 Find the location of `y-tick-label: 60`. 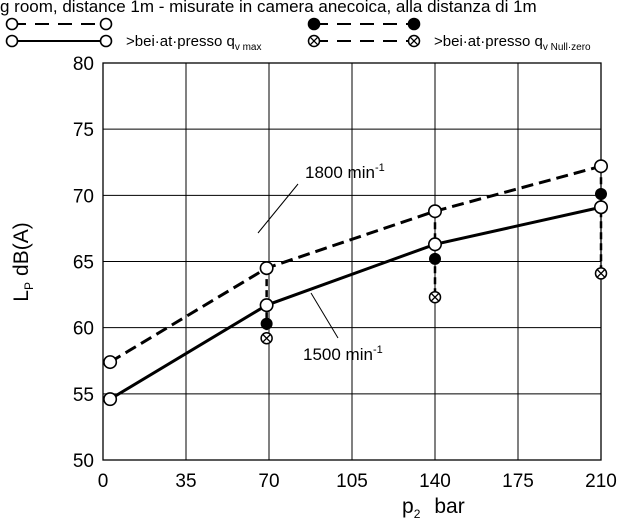

y-tick-label: 60 is located at coordinates (83, 329).